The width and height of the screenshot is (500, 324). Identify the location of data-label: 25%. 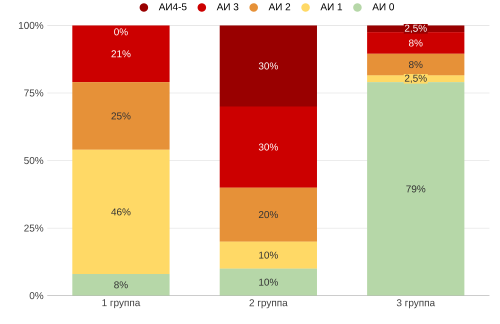
(121, 116).